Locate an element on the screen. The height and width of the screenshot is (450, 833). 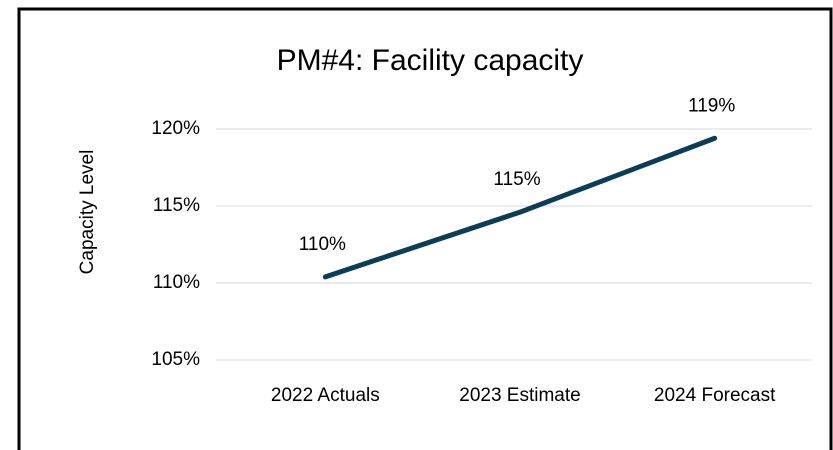
data-label: 110% is located at coordinates (322, 244).